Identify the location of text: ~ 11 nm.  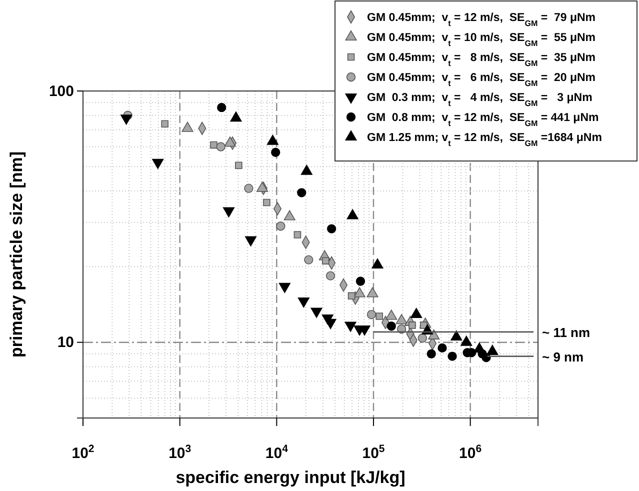
(566, 332).